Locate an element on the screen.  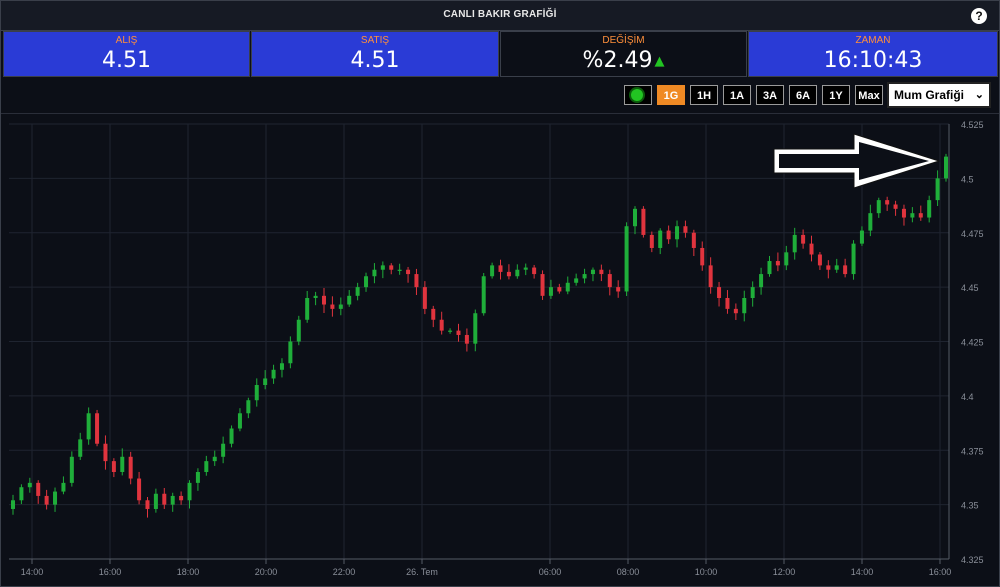
change-box: DEĞİŞİM %2.49 ▲ is located at coordinates (623, 54).